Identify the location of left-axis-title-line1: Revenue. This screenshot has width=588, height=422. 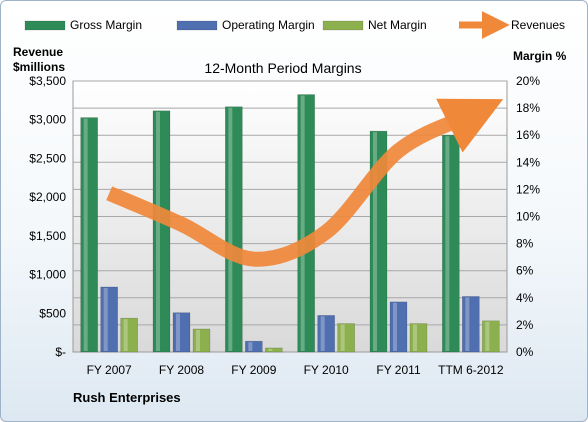
(38, 52).